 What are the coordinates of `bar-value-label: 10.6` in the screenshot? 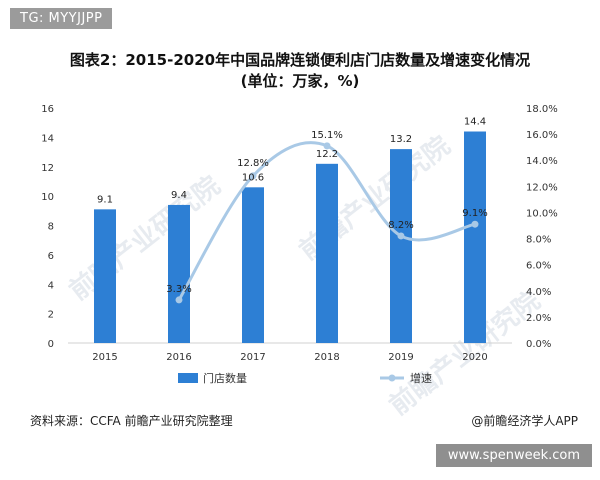 It's located at (253, 177).